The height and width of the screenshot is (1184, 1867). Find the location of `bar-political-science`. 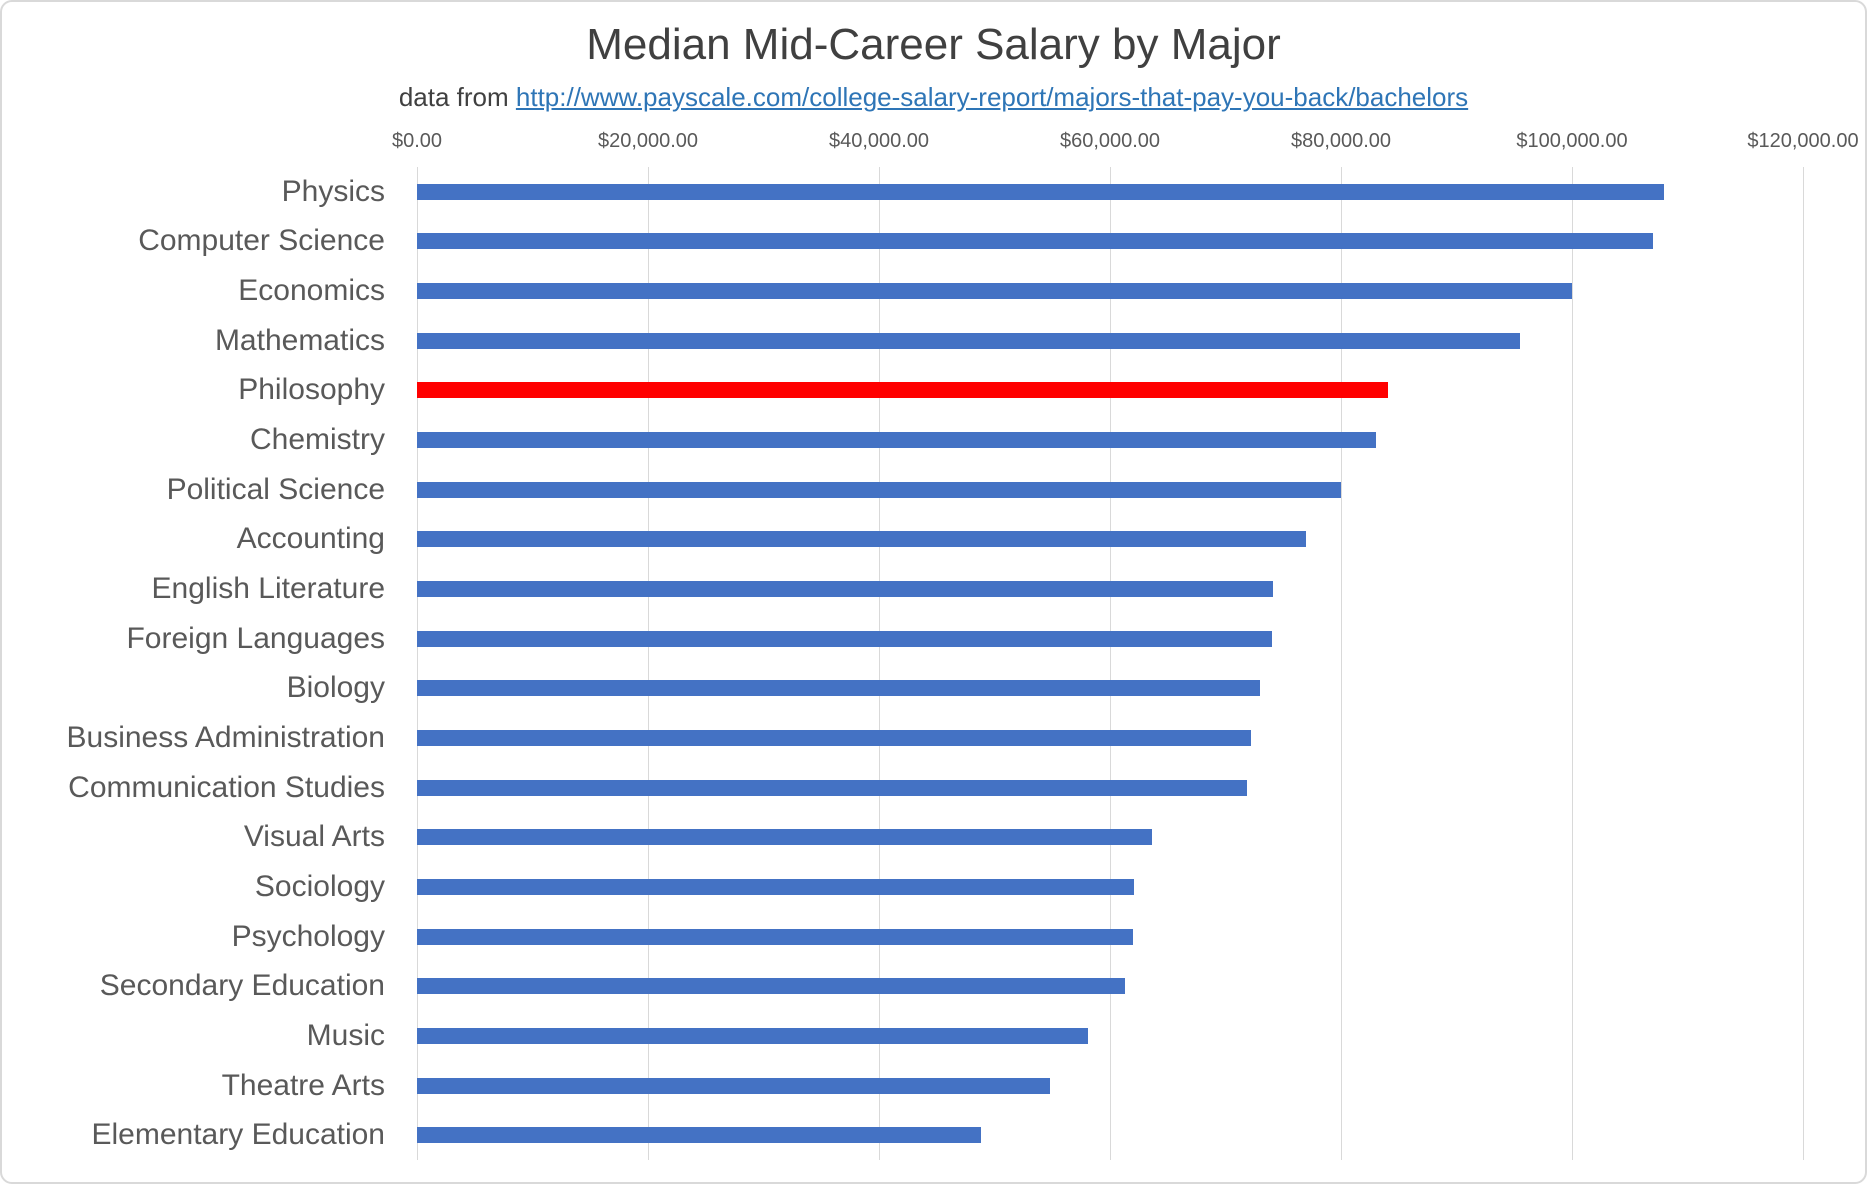

bar-political-science is located at coordinates (879, 489).